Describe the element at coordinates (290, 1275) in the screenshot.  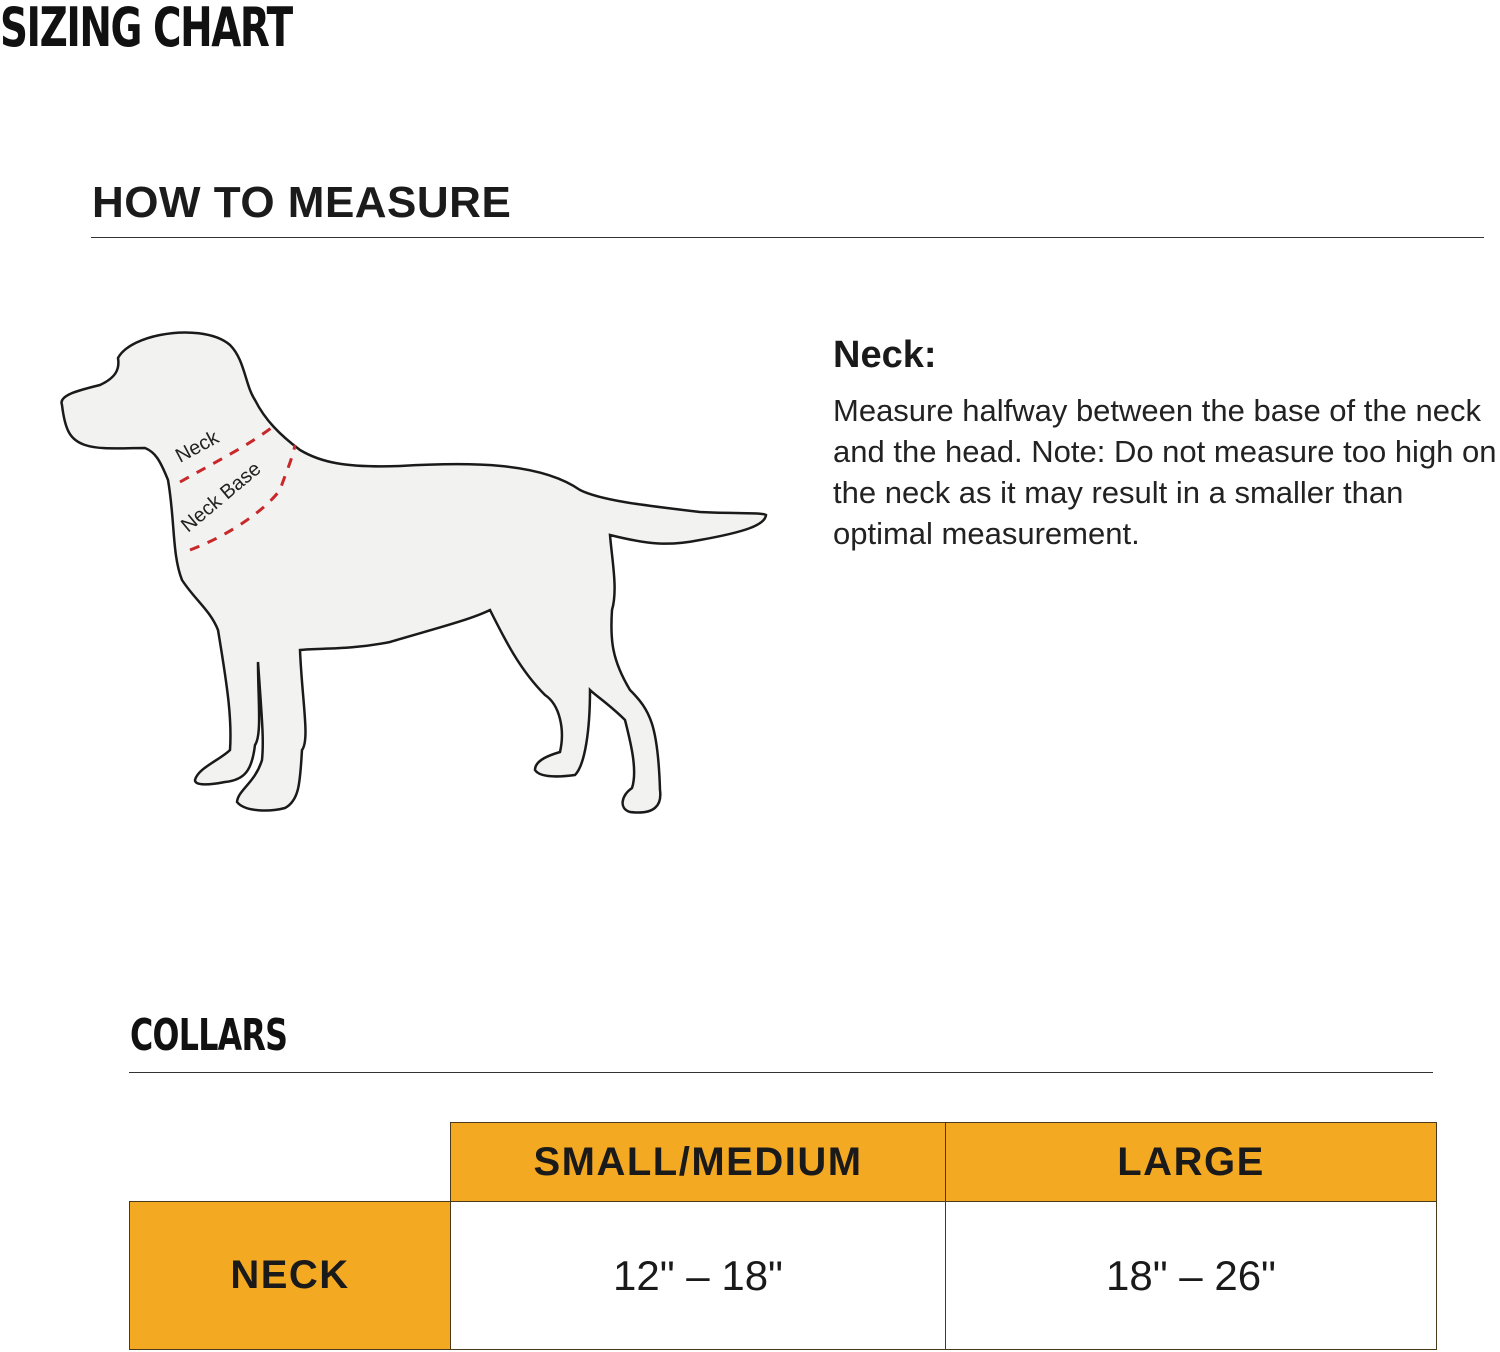
I see `row-header-neck: NECK` at that location.